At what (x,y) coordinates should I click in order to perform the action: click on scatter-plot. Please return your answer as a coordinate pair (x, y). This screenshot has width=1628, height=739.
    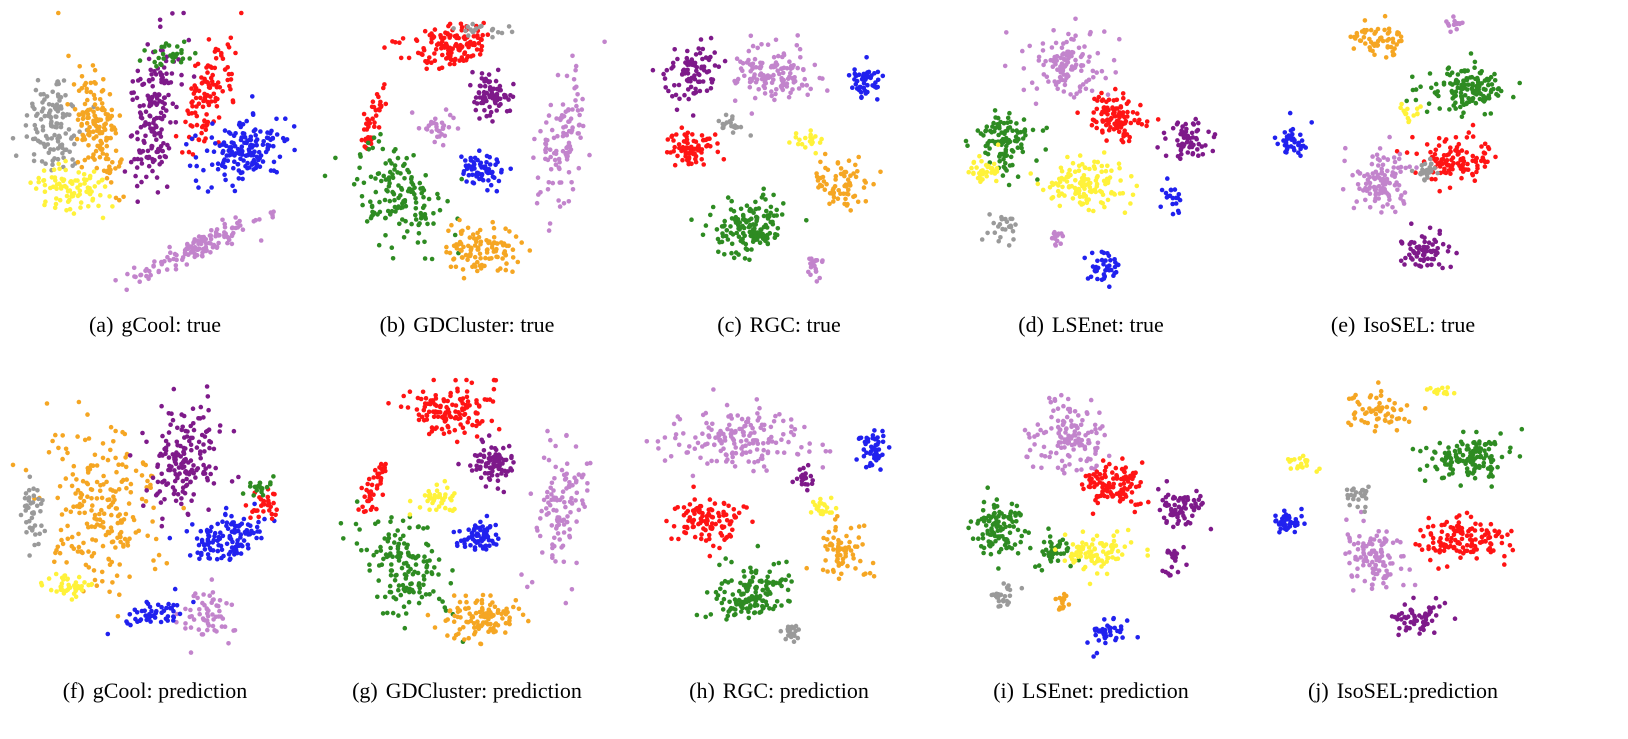
    Looking at the image, I should click on (768, 158).